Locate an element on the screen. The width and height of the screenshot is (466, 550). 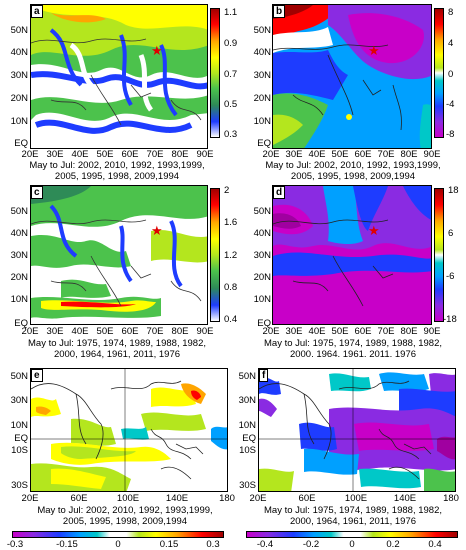
caption-line2: 2000. 1964. 1961. 2011. 1976 is located at coordinates (353, 354).